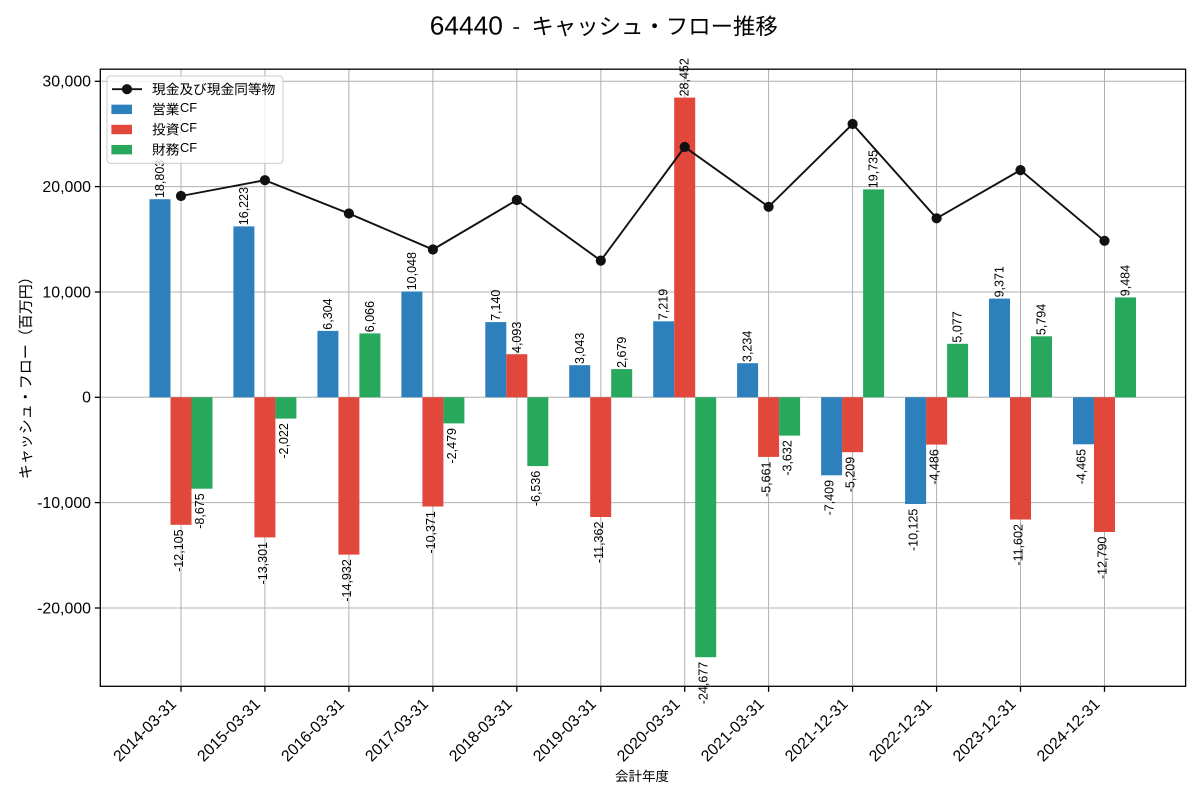 Image resolution: width=1200 pixels, height=805 pixels. I want to click on svg-text: -6,536, so click(536, 488).